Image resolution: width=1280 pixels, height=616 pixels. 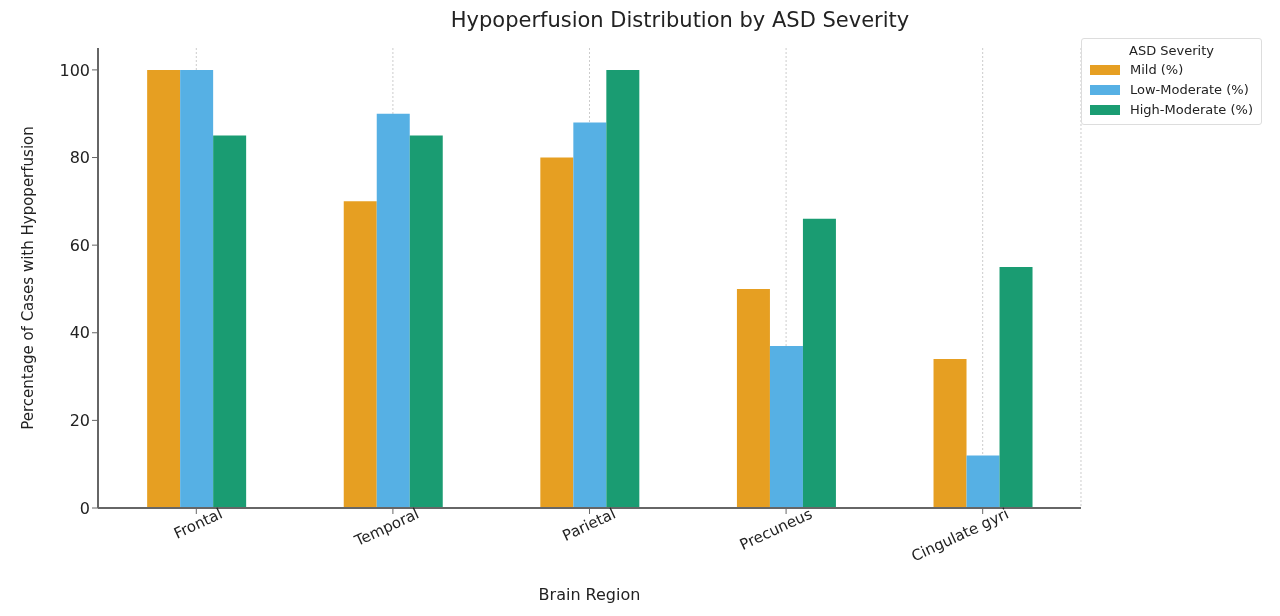 I want to click on y-tick-label: 0, so click(x=84, y=508).